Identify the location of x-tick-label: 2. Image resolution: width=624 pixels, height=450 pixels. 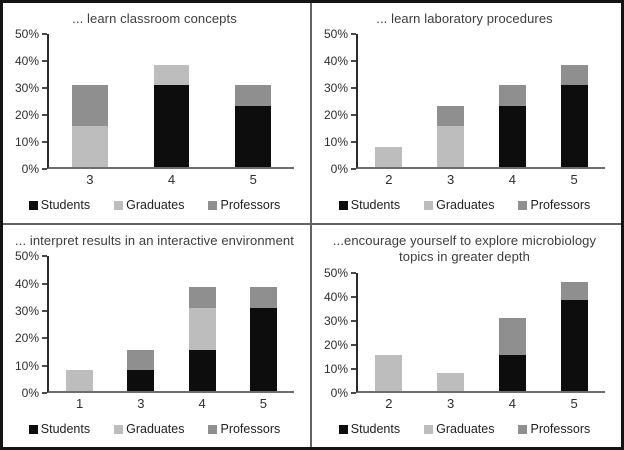
(389, 179).